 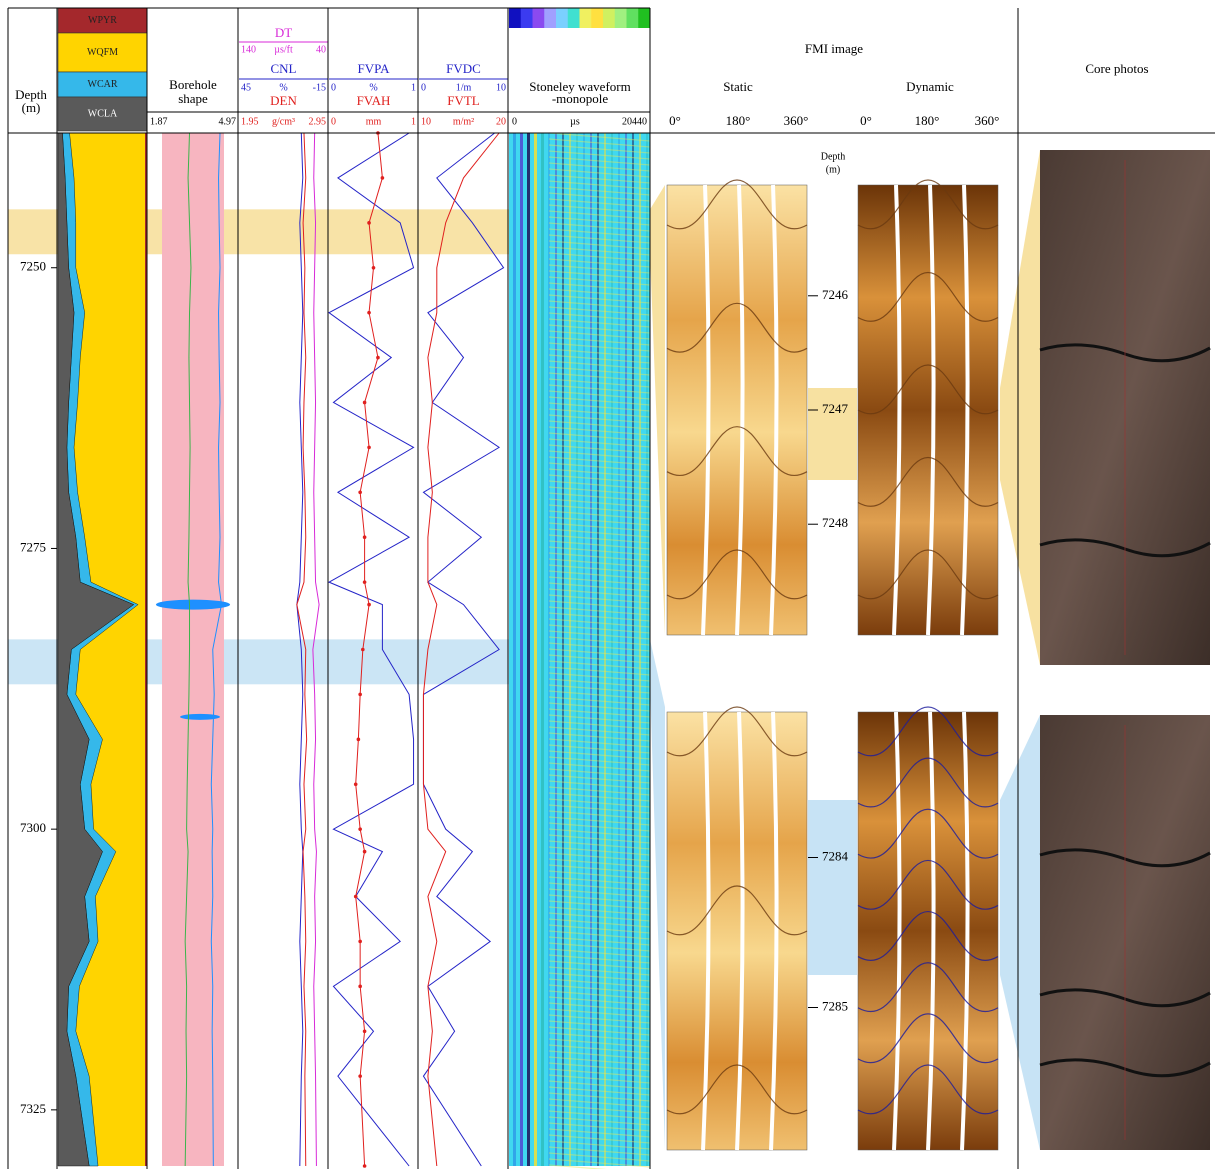 I want to click on borehole-curve, so click(x=188, y=649).